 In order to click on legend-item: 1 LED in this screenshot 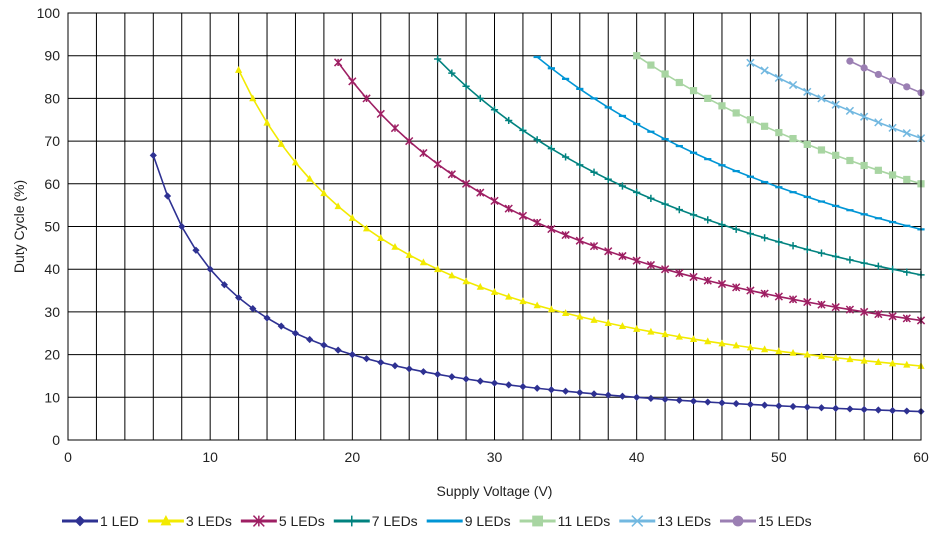, I will do `click(100, 521)`.